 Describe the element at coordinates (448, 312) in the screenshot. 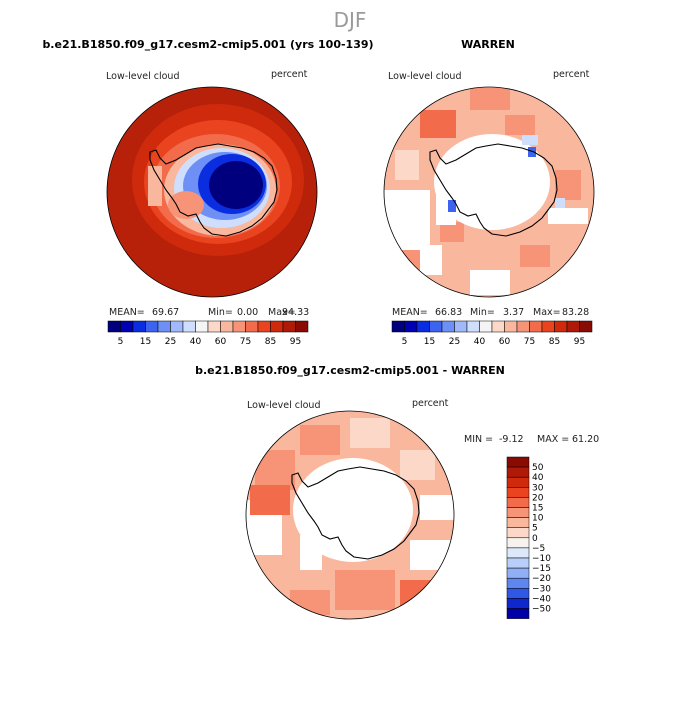

I see `panel2-mean-value: 66.83` at that location.